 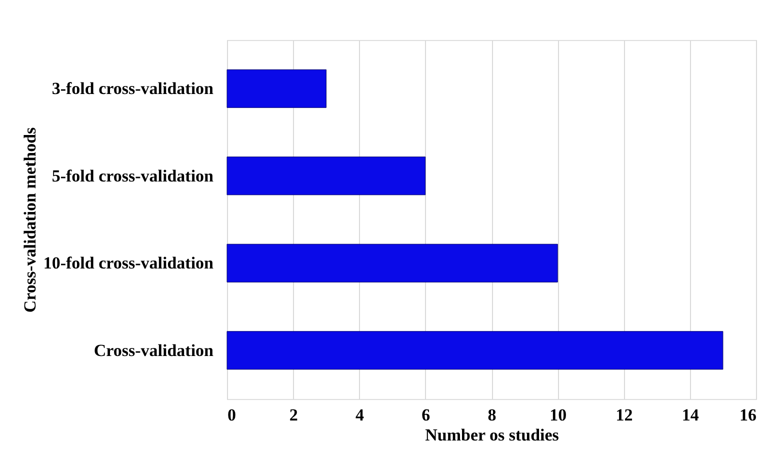 What do you see at coordinates (133, 88) in the screenshot?
I see `y-tick-label: 3-fold cross-validation` at bounding box center [133, 88].